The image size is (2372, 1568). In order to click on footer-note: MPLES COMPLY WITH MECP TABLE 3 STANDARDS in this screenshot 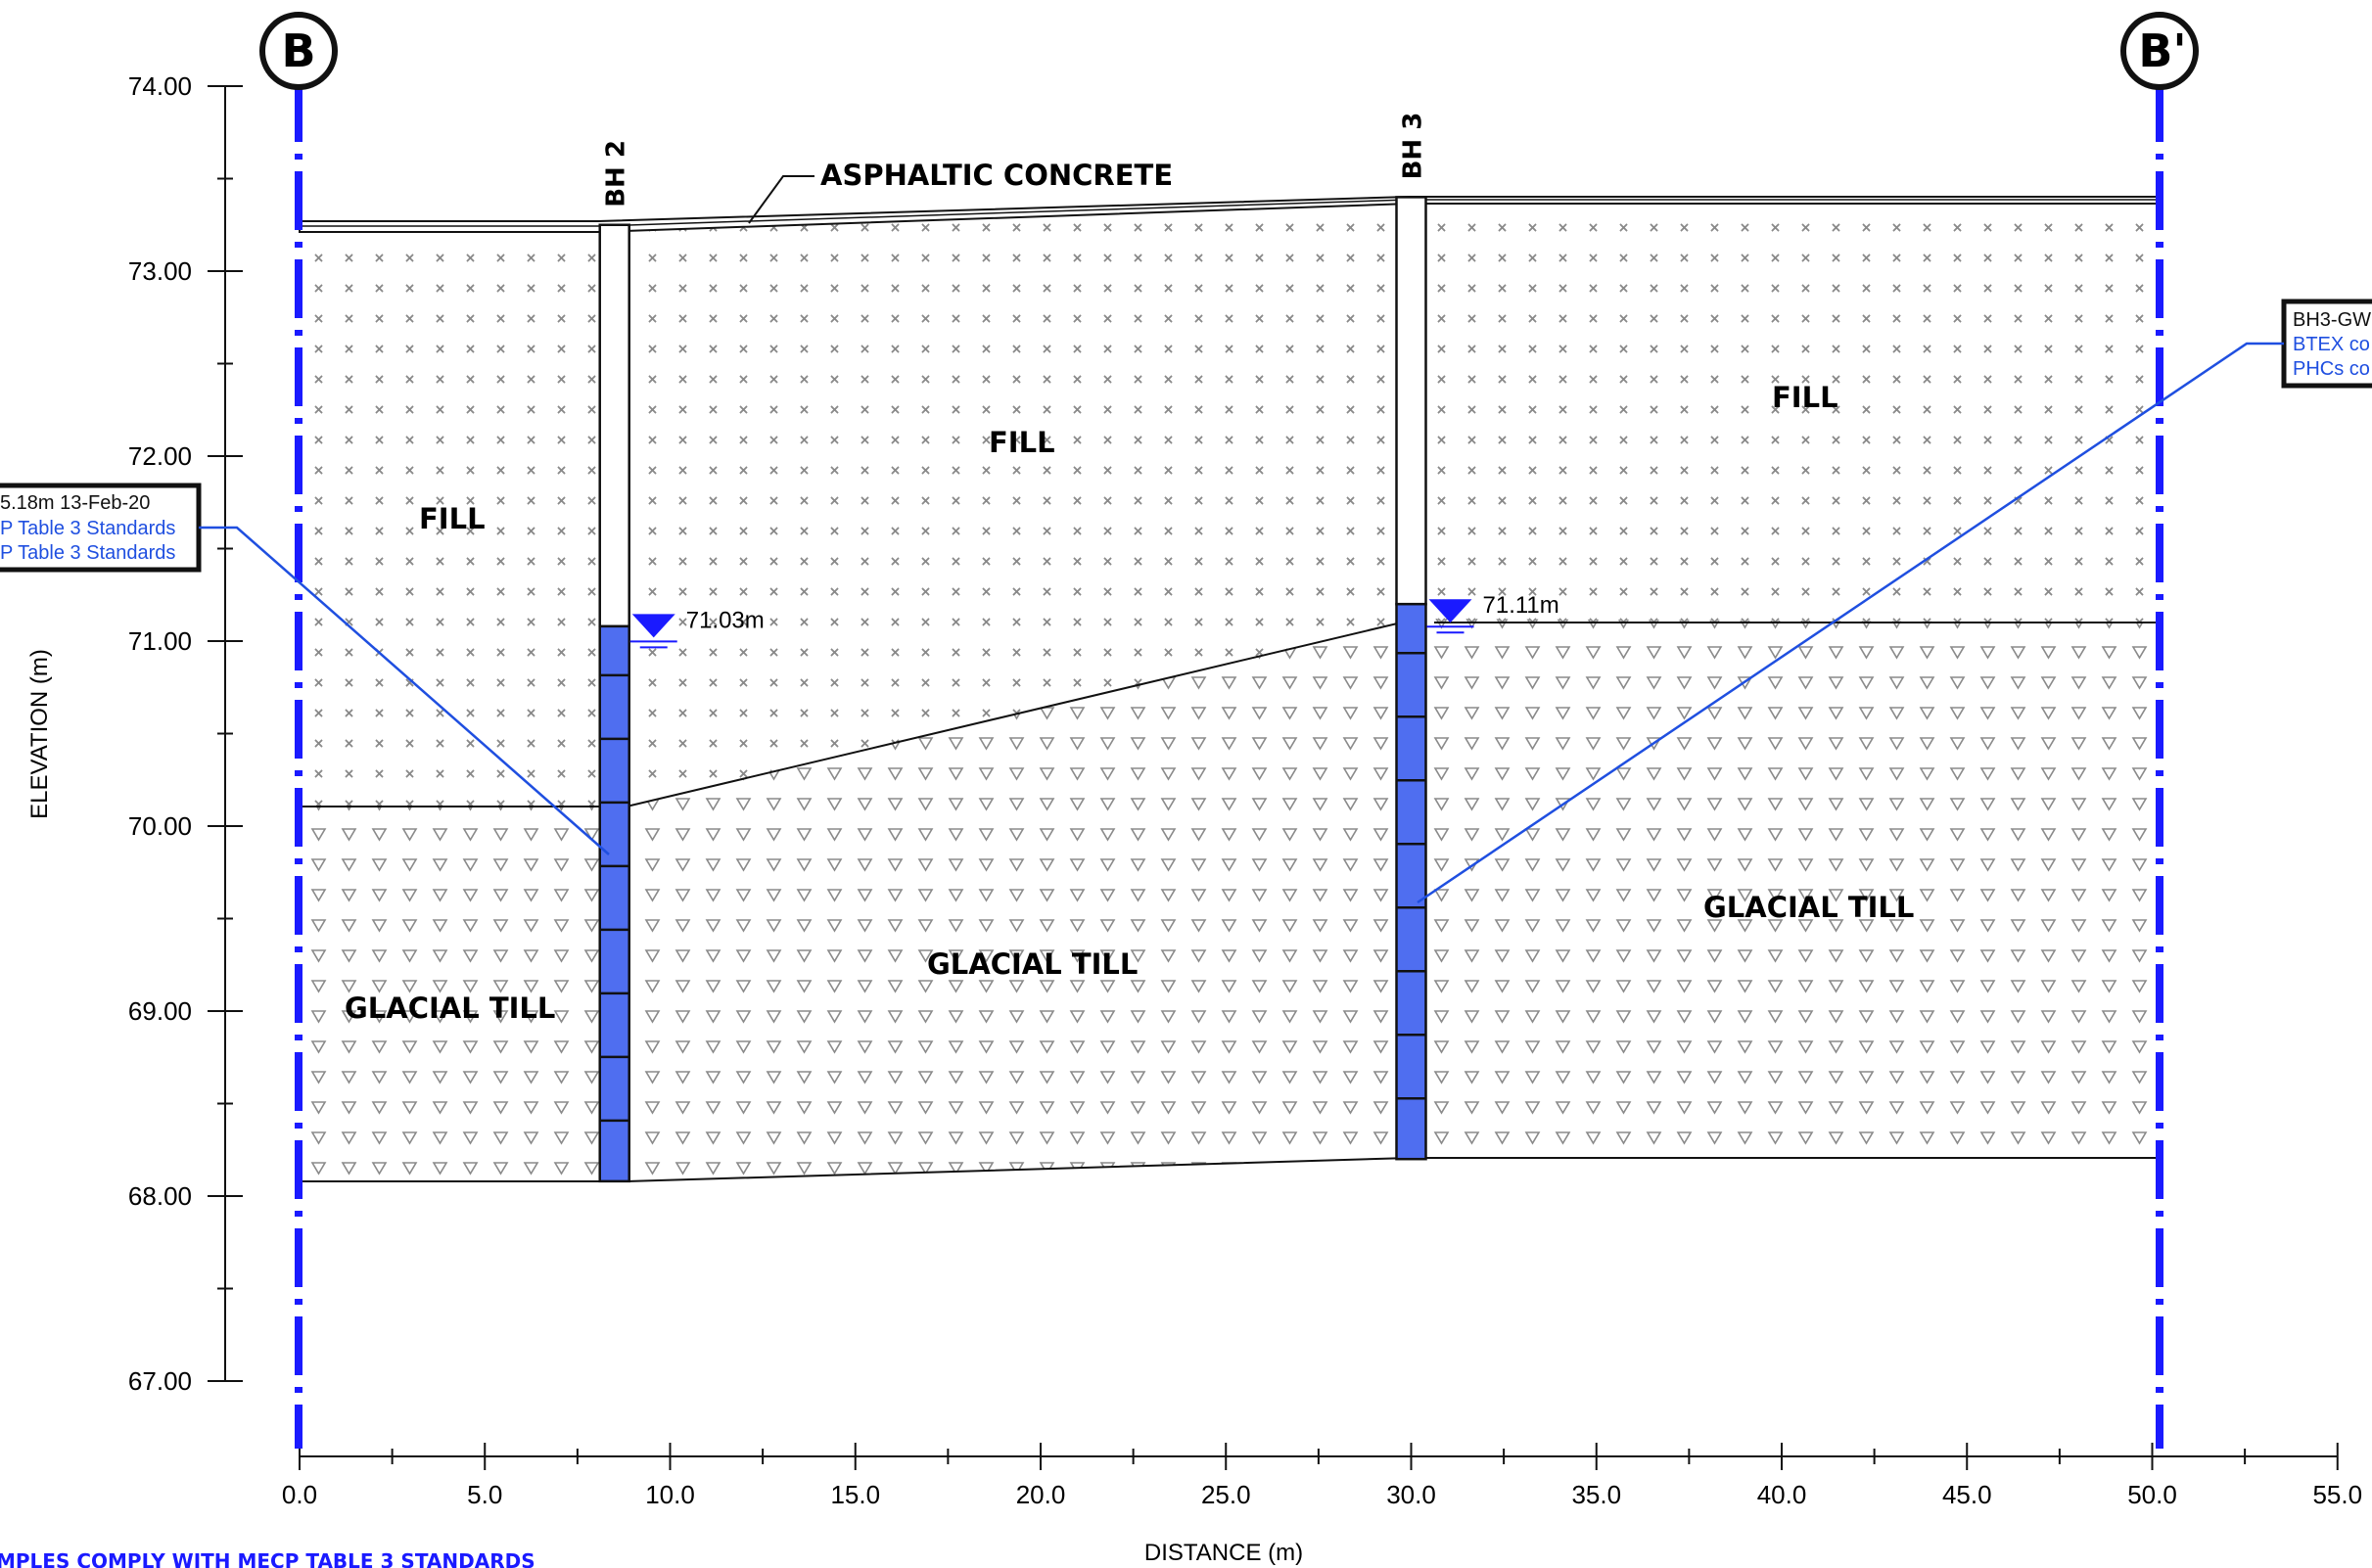, I will do `click(267, 1558)`.